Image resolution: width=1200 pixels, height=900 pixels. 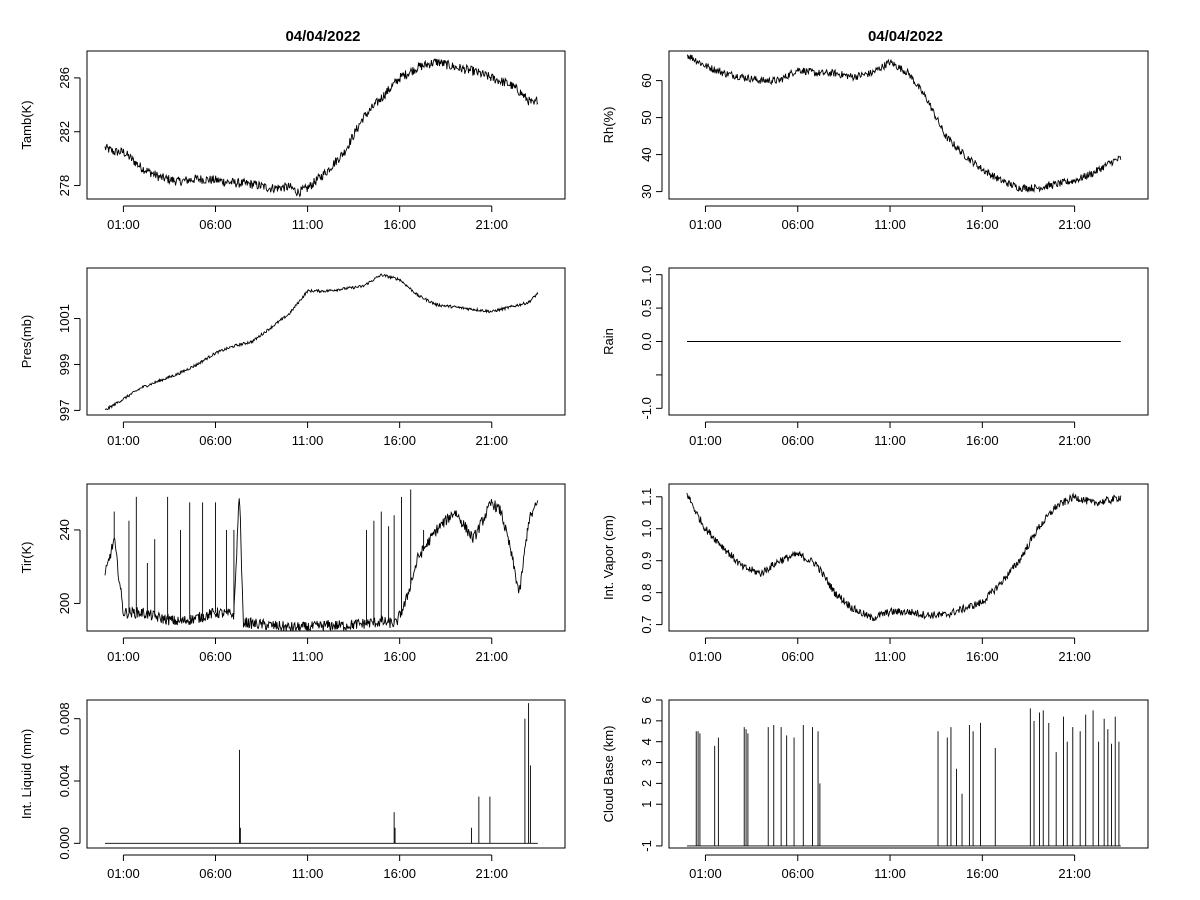 I want to click on y-tick-label: 240, so click(x=64, y=530).